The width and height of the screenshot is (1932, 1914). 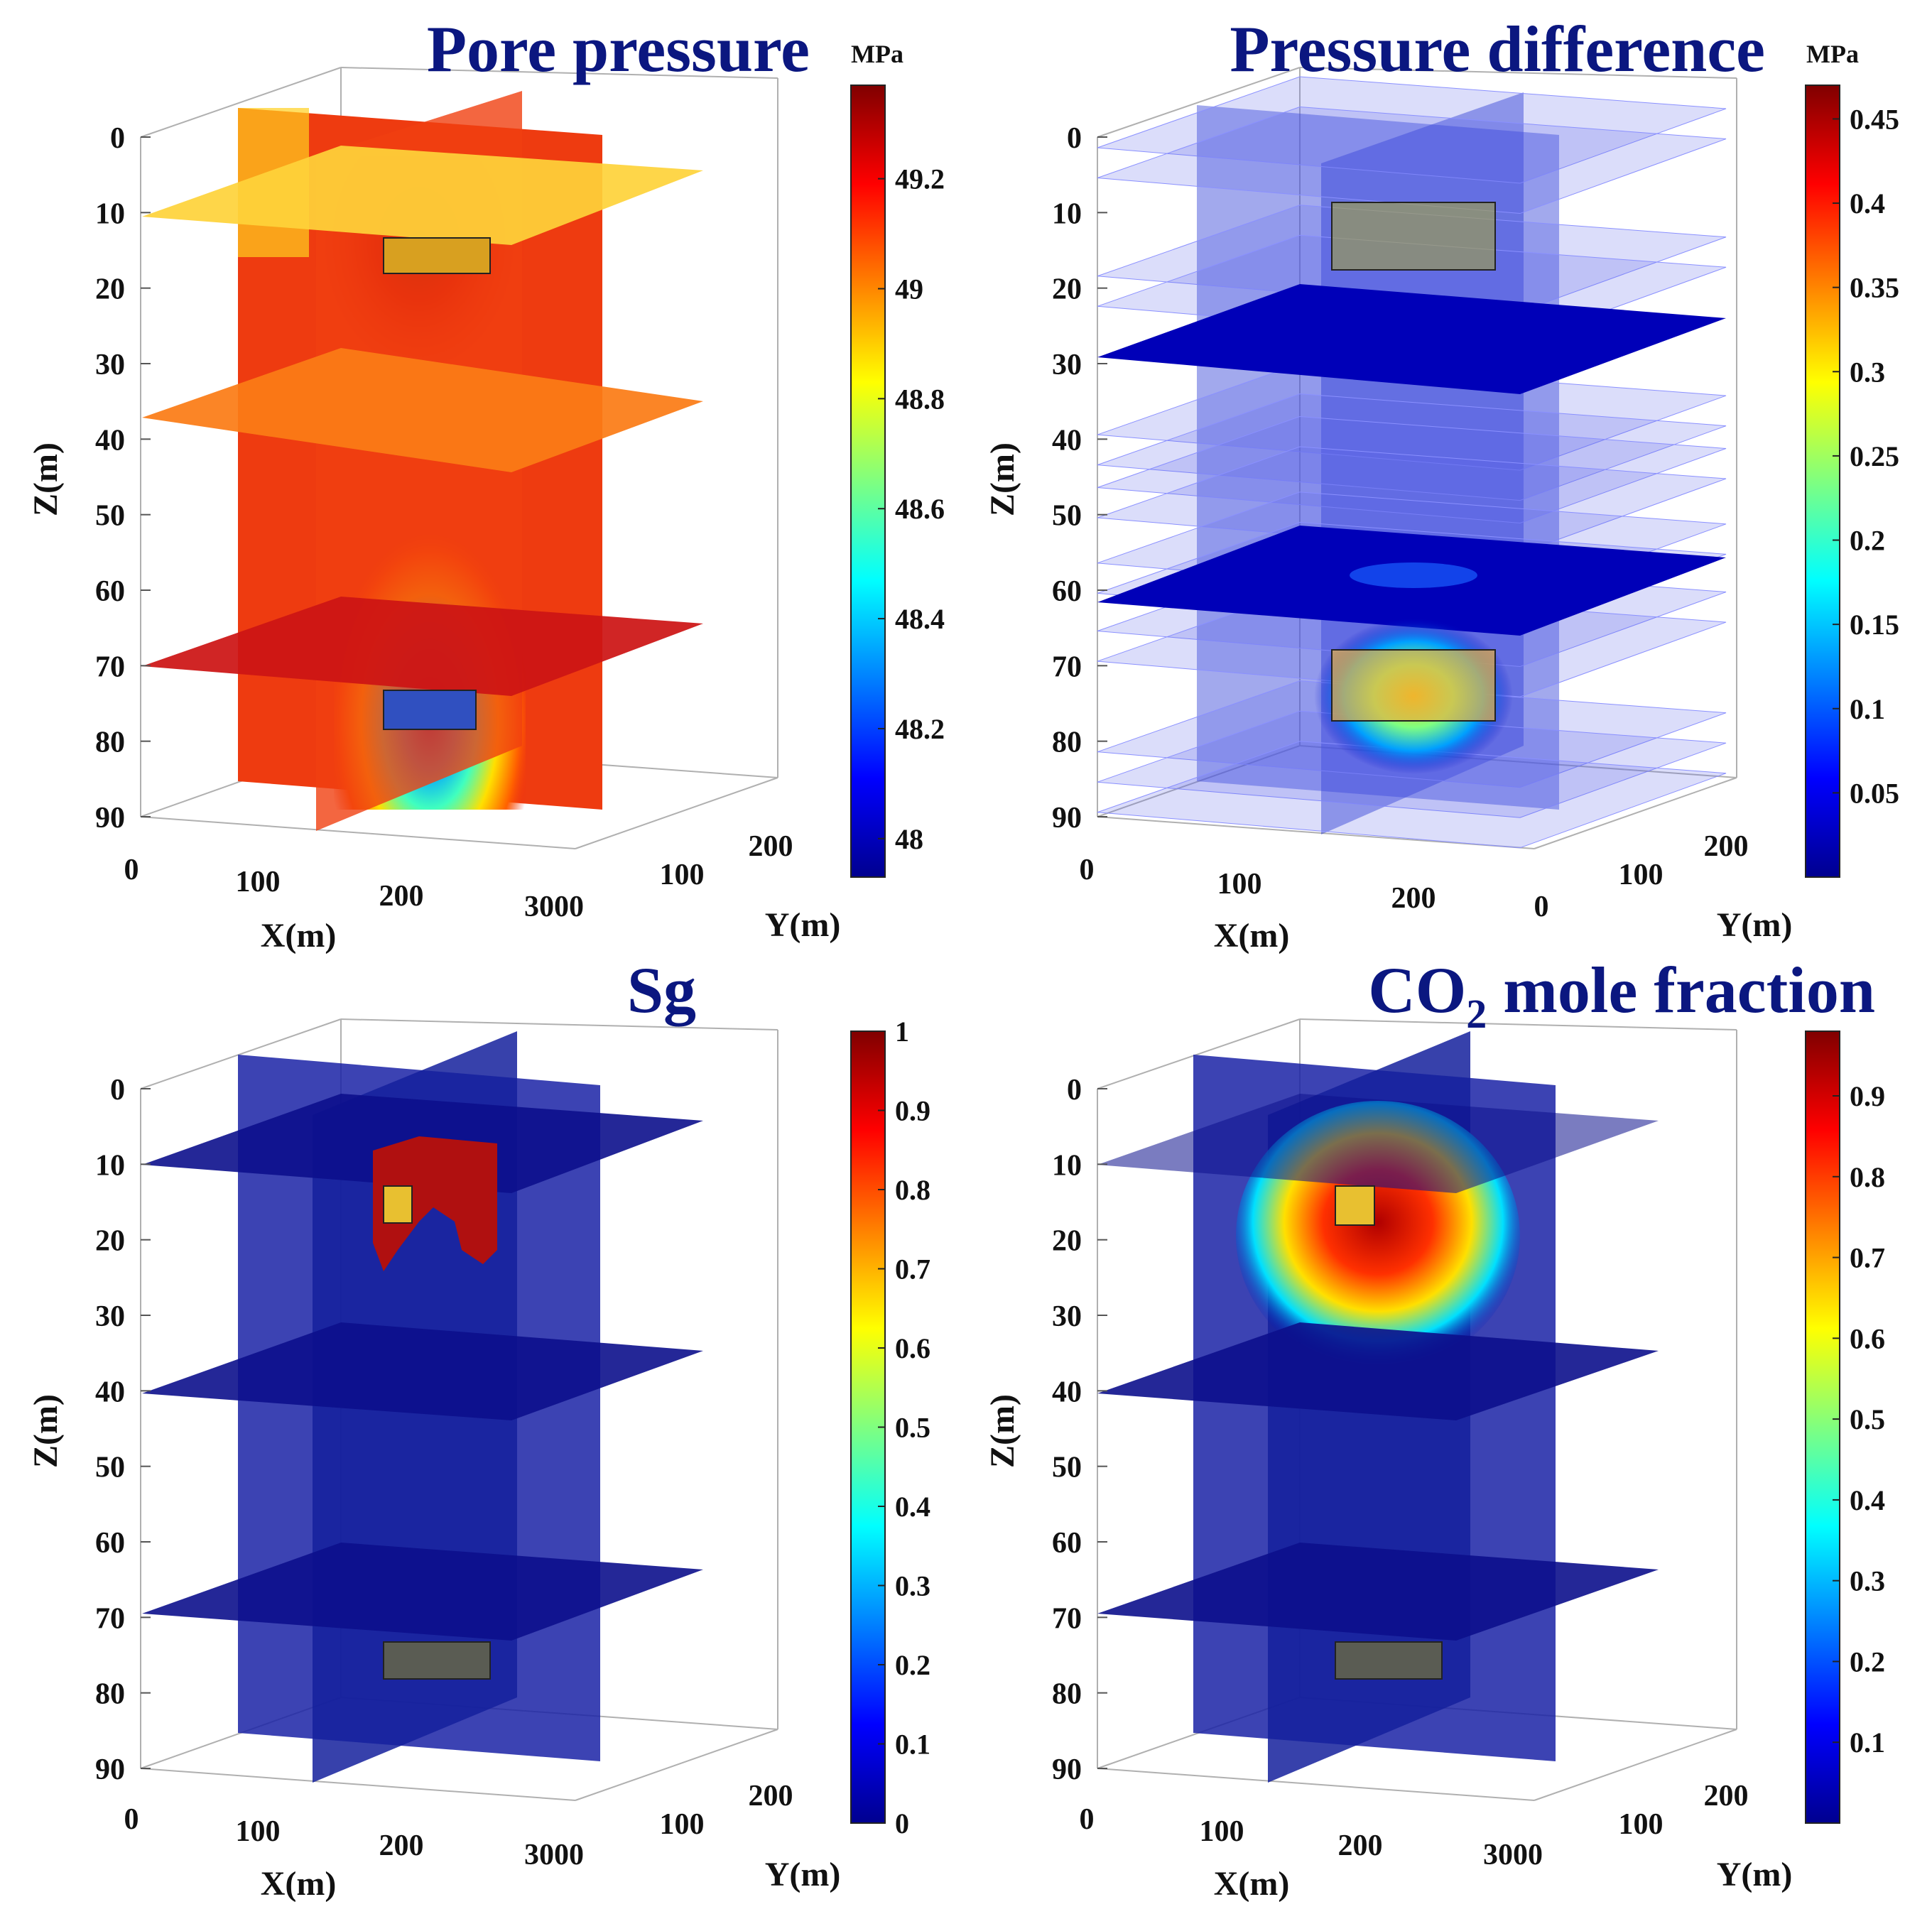 What do you see at coordinates (1868, 1096) in the screenshot?
I see `colorbar-tick: 0.9` at bounding box center [1868, 1096].